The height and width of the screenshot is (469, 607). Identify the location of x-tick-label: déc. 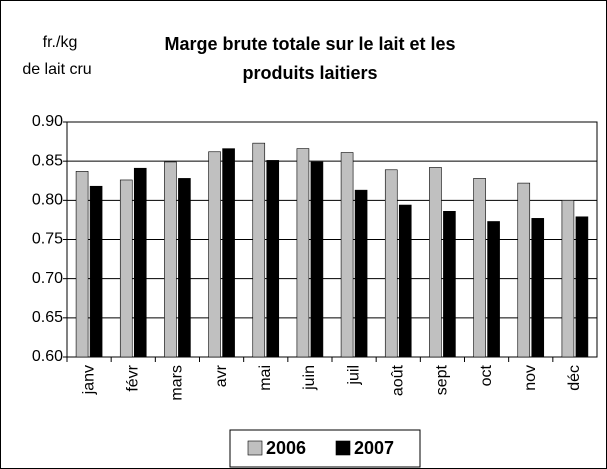
(574, 378).